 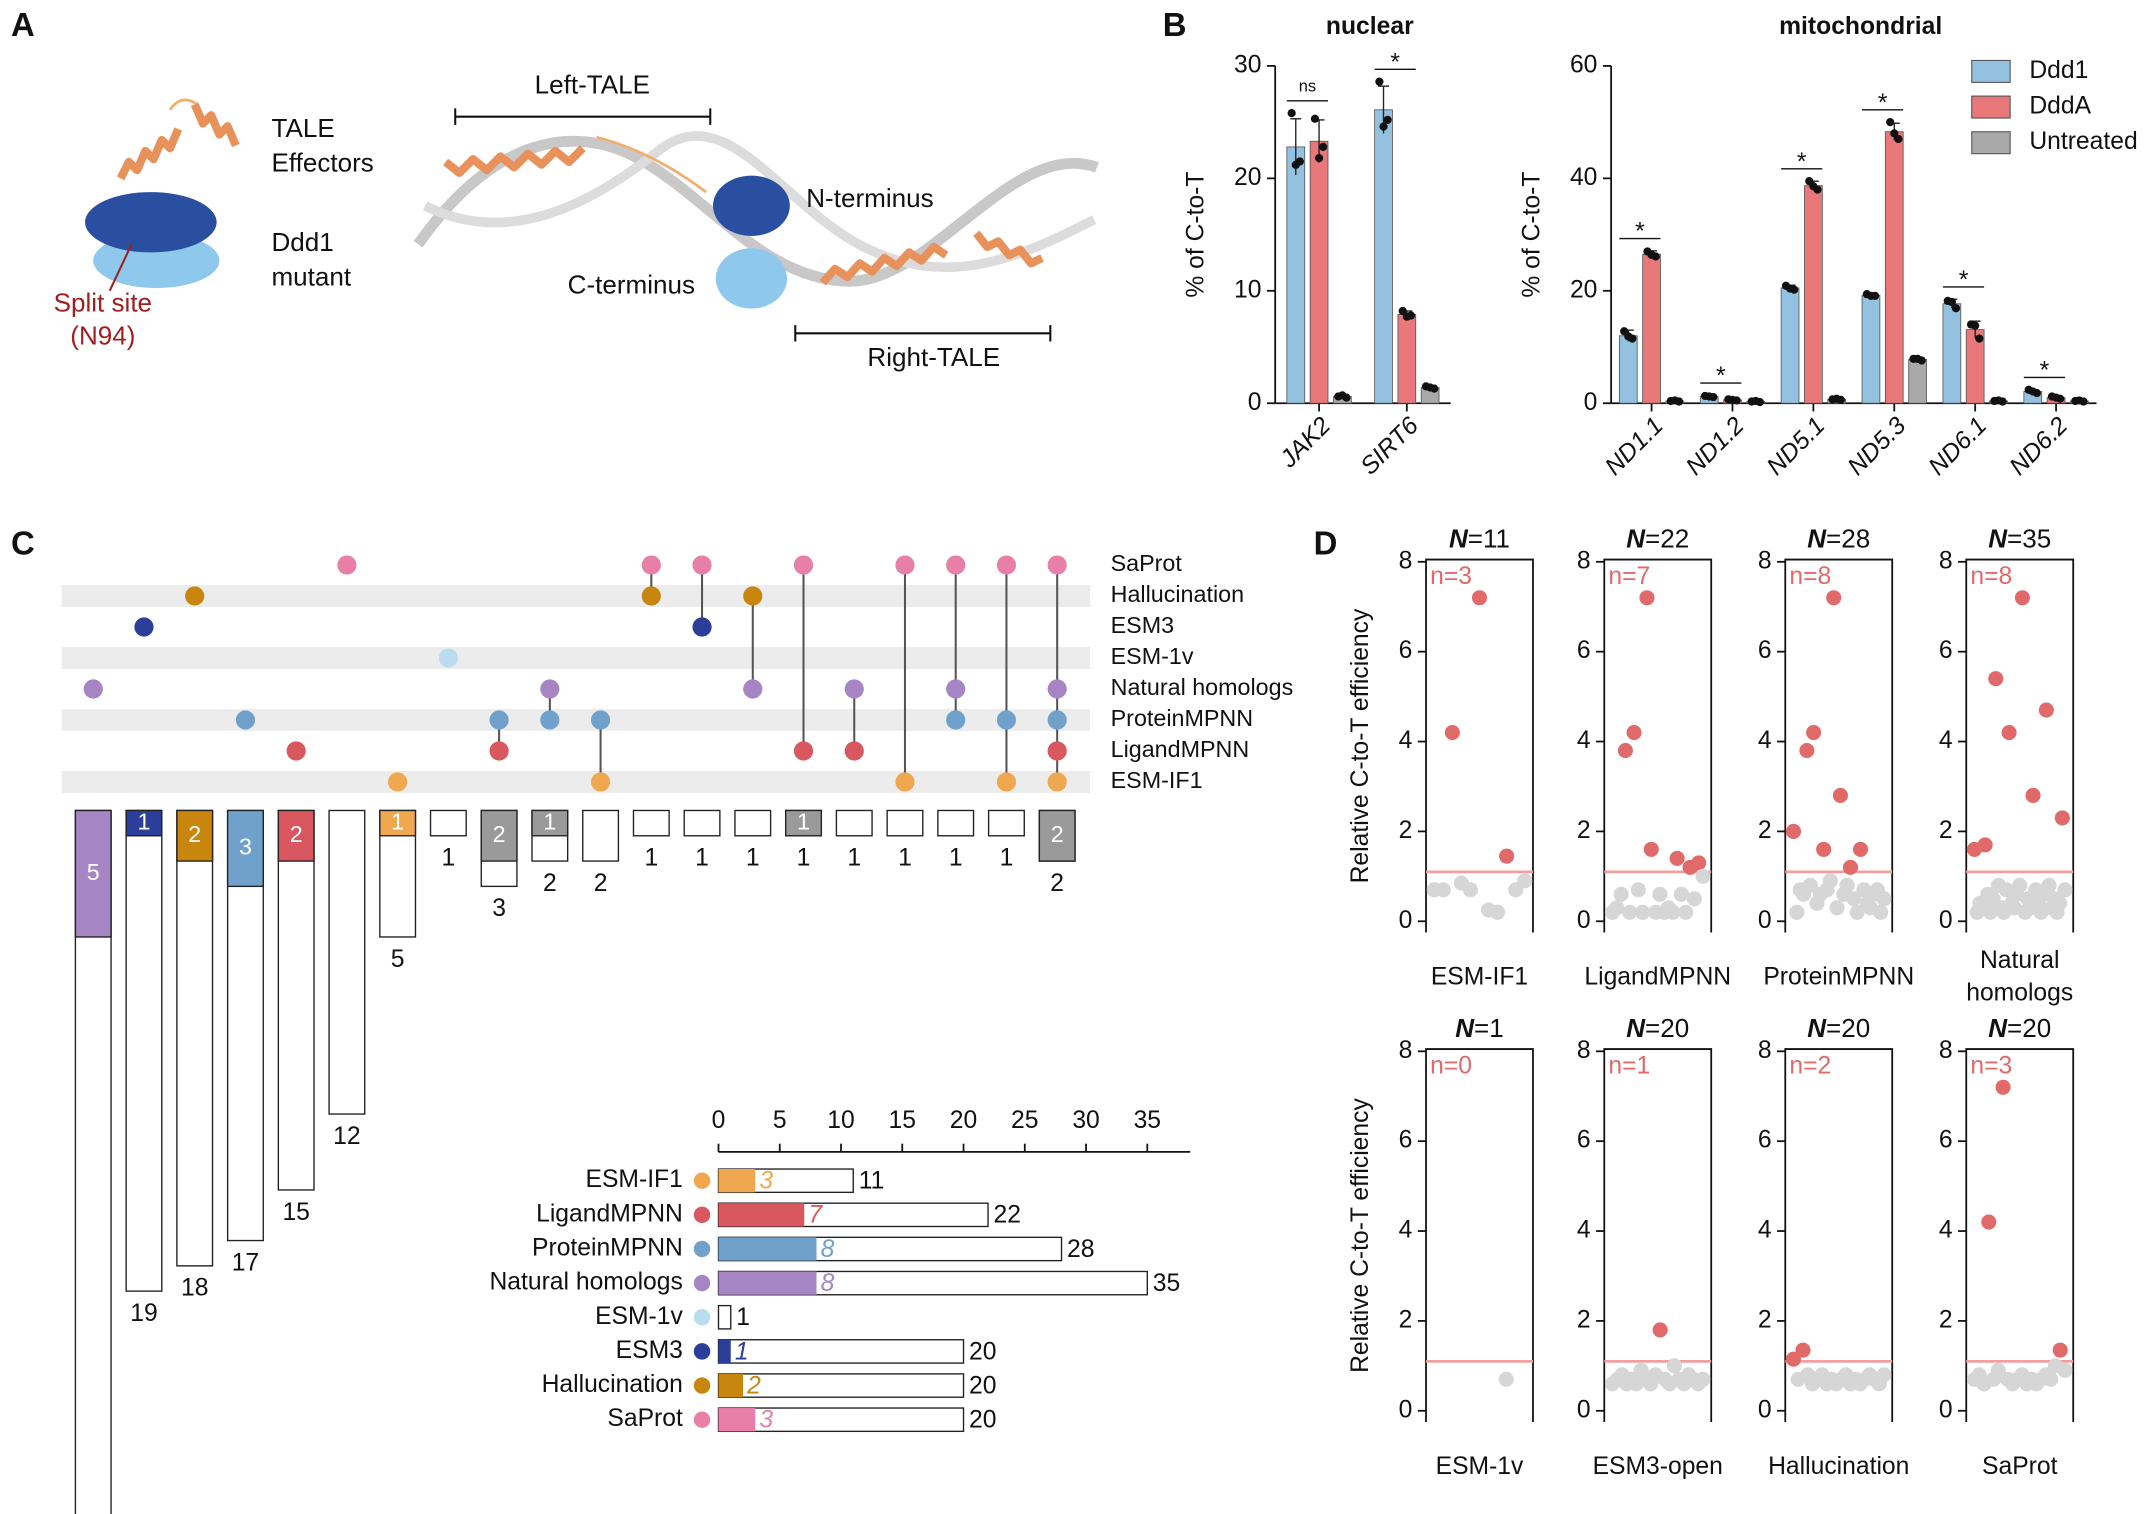 What do you see at coordinates (1991, 576) in the screenshot?
I see `hits-label: n=8` at bounding box center [1991, 576].